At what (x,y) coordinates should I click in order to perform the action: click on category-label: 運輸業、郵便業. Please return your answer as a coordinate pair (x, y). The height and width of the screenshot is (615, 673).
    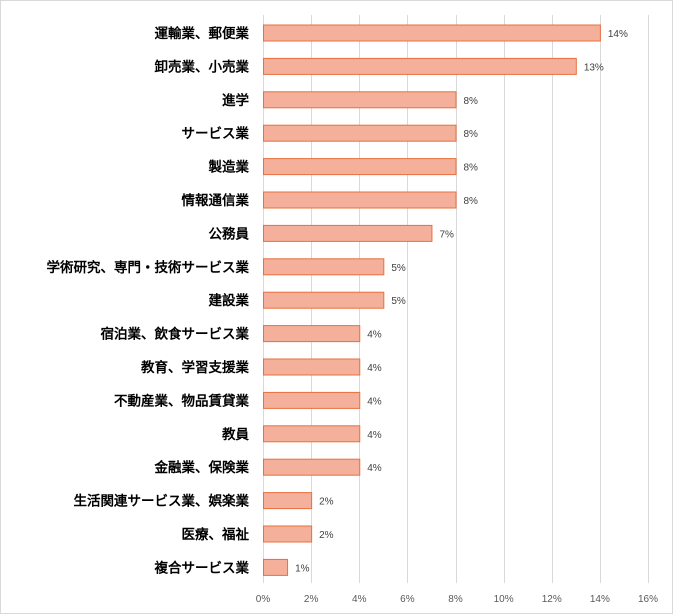
    Looking at the image, I should click on (202, 33).